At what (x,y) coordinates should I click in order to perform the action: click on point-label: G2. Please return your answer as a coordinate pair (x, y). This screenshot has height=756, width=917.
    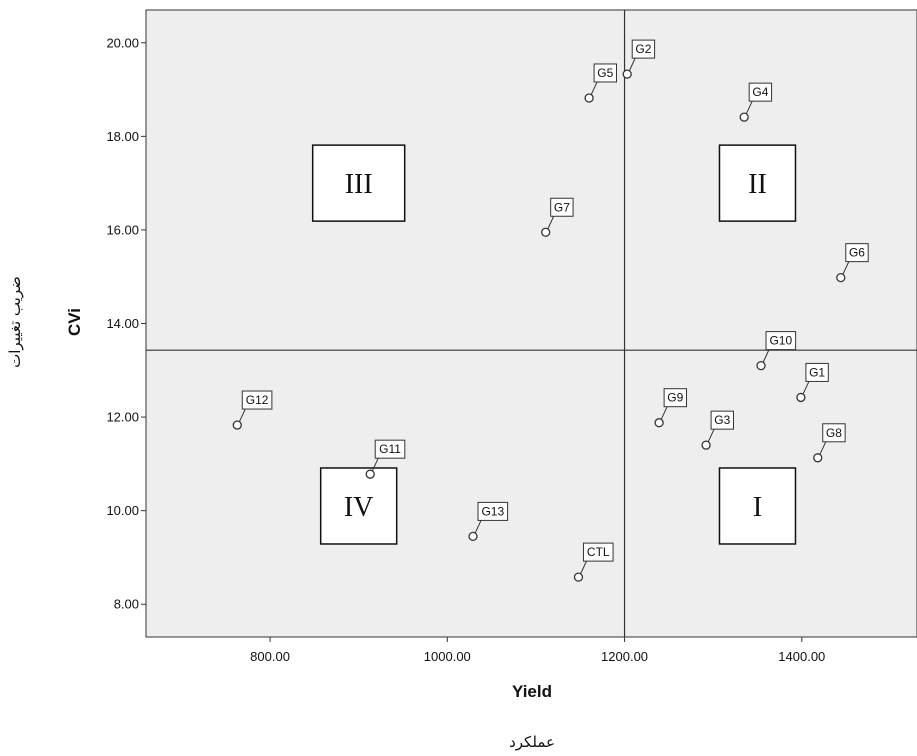
    Looking at the image, I should click on (643, 49).